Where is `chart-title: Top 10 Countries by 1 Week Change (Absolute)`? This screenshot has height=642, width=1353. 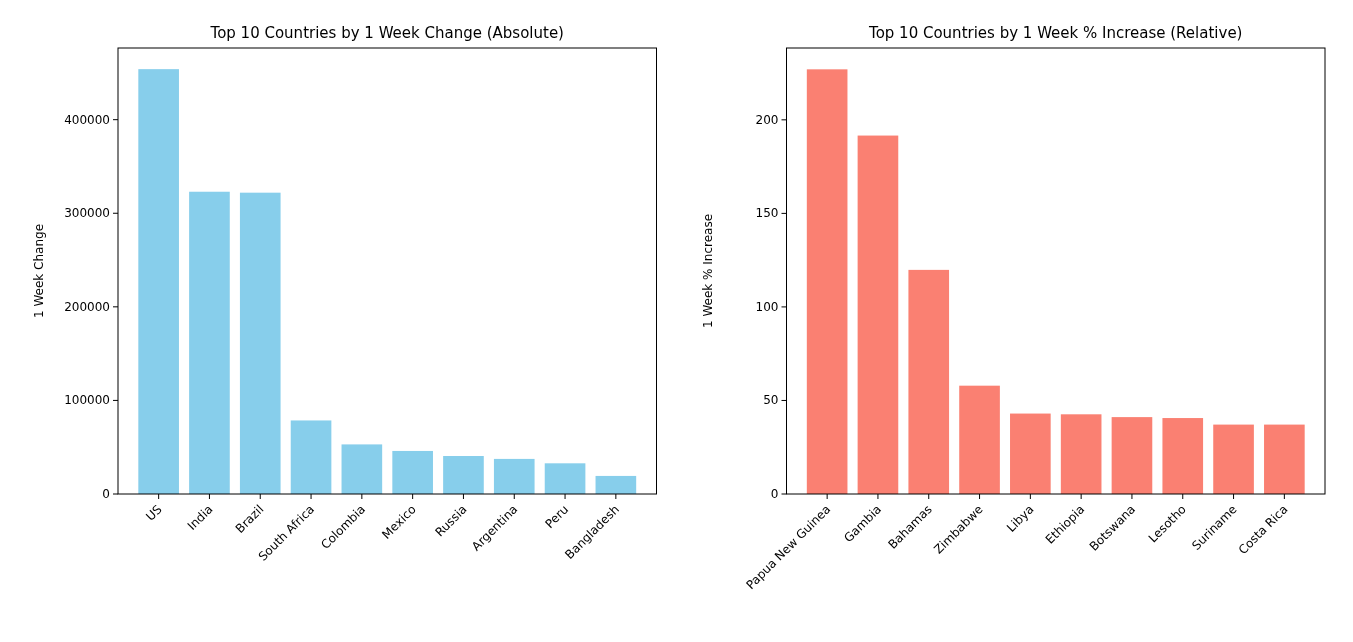
chart-title: Top 10 Countries by 1 Week Change (Absolute) is located at coordinates (386, 33).